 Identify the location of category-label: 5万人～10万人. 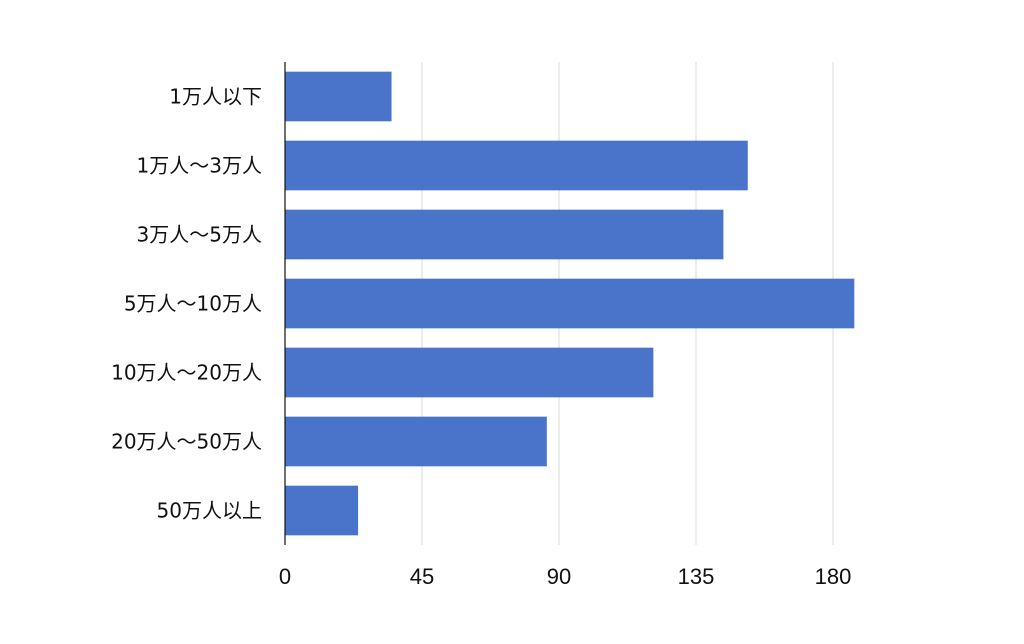
(193, 304).